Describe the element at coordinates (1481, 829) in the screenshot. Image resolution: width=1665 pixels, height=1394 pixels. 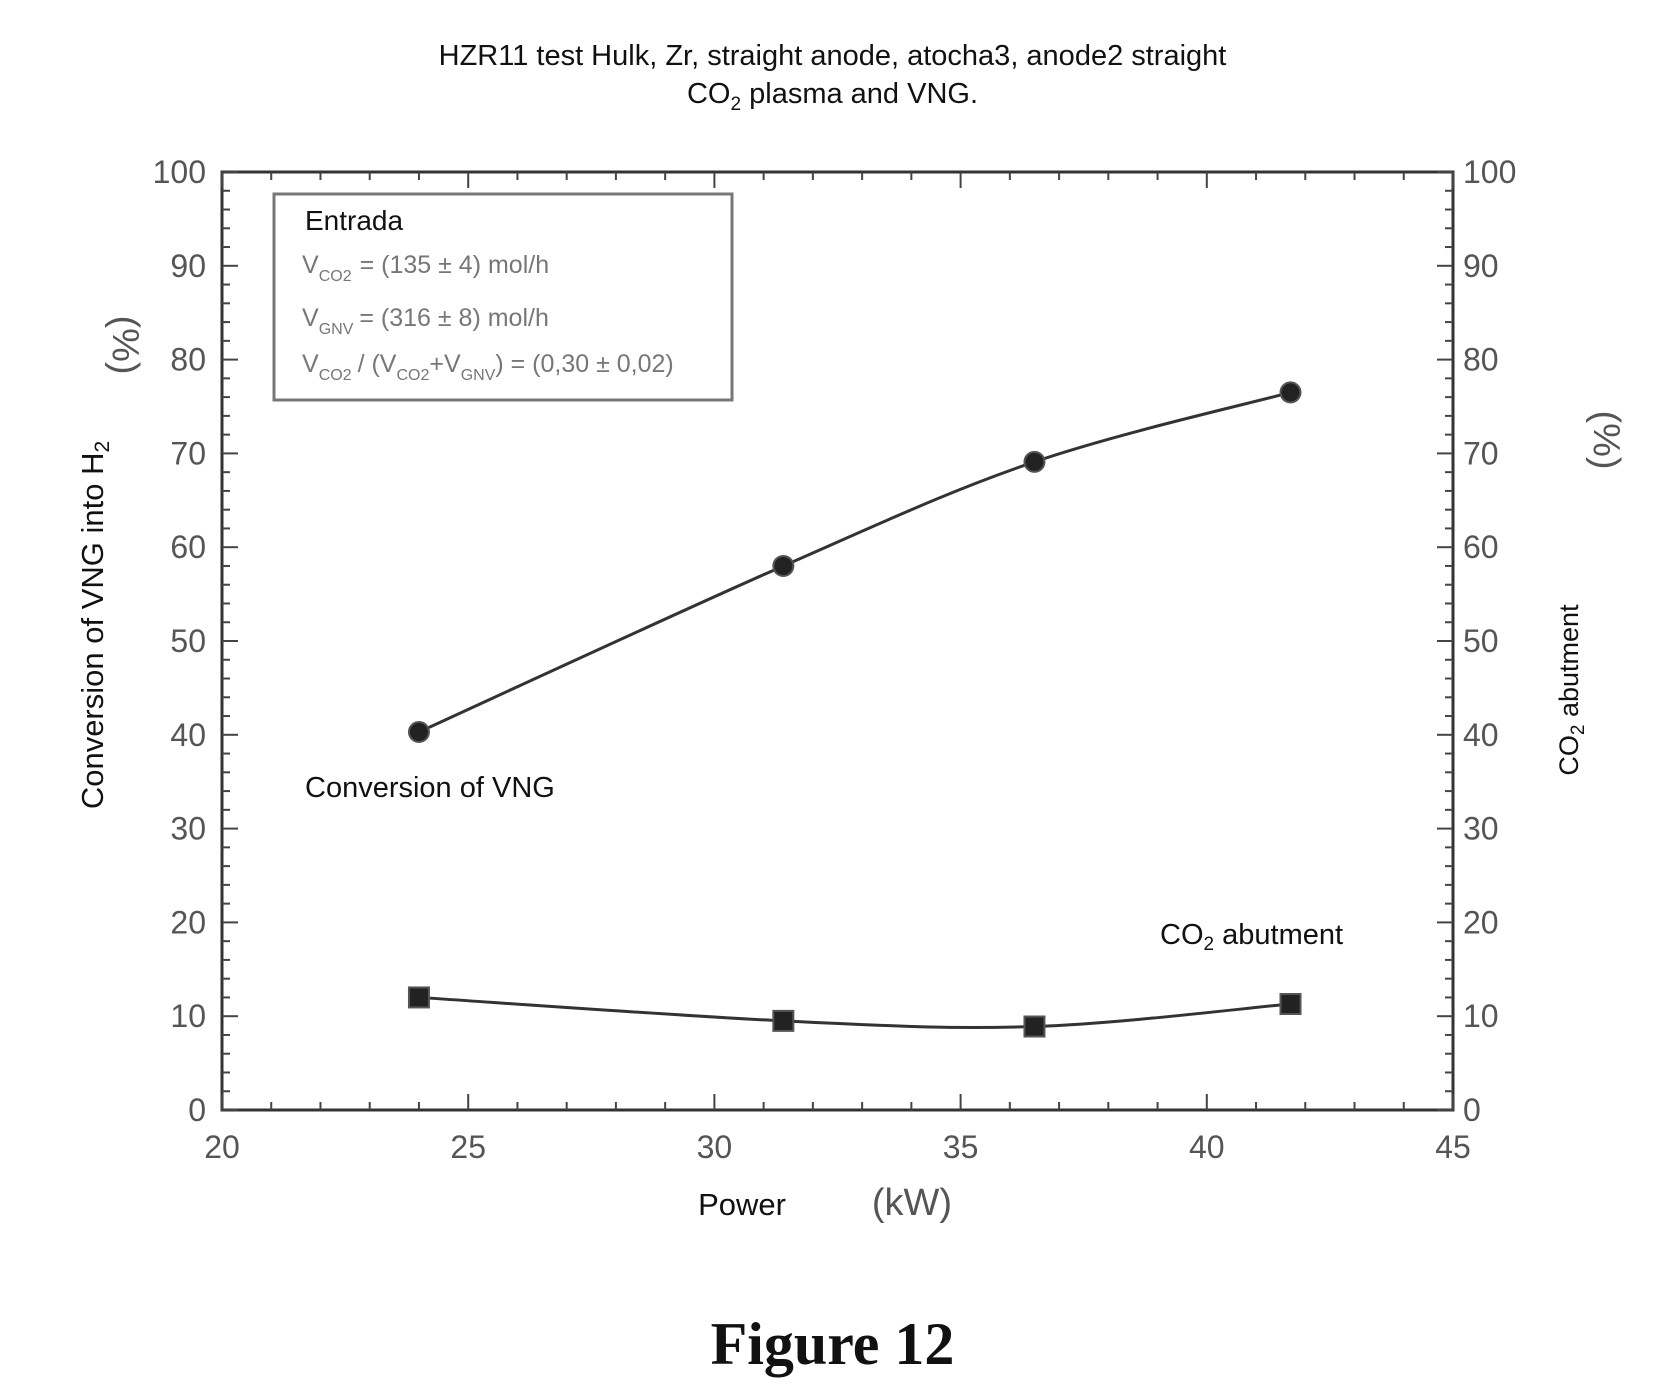
I see `y2-tick-label: 30` at that location.